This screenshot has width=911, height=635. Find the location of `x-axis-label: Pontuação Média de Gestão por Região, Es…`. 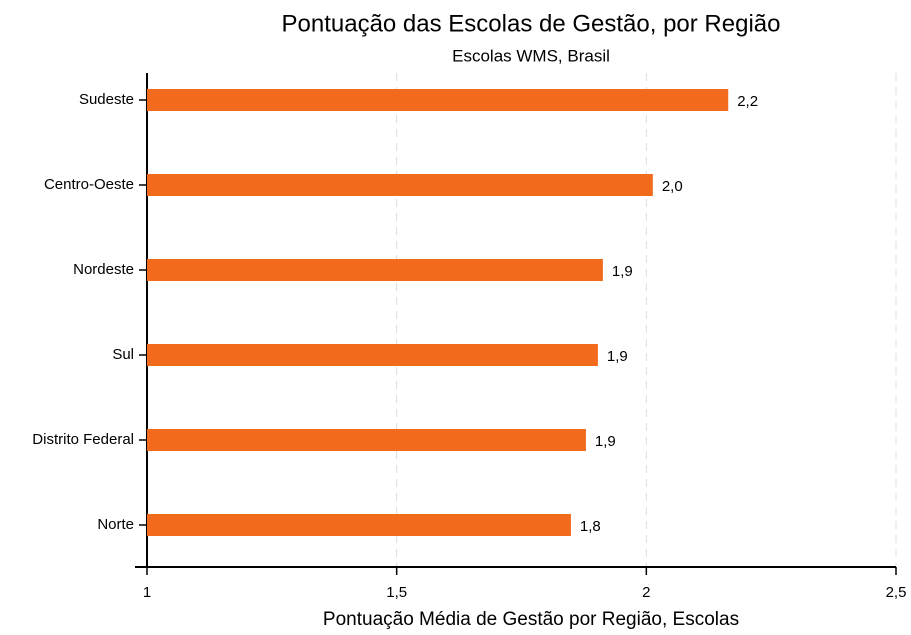

x-axis-label: Pontuação Média de Gestão por Região, Es… is located at coordinates (531, 619).